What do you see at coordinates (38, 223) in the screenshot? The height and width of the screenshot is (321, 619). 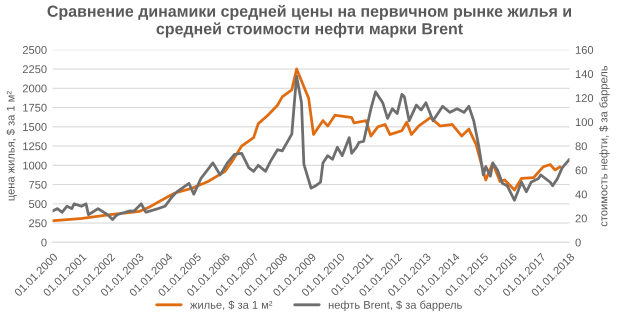 I see `y-tick-label: 250` at bounding box center [38, 223].